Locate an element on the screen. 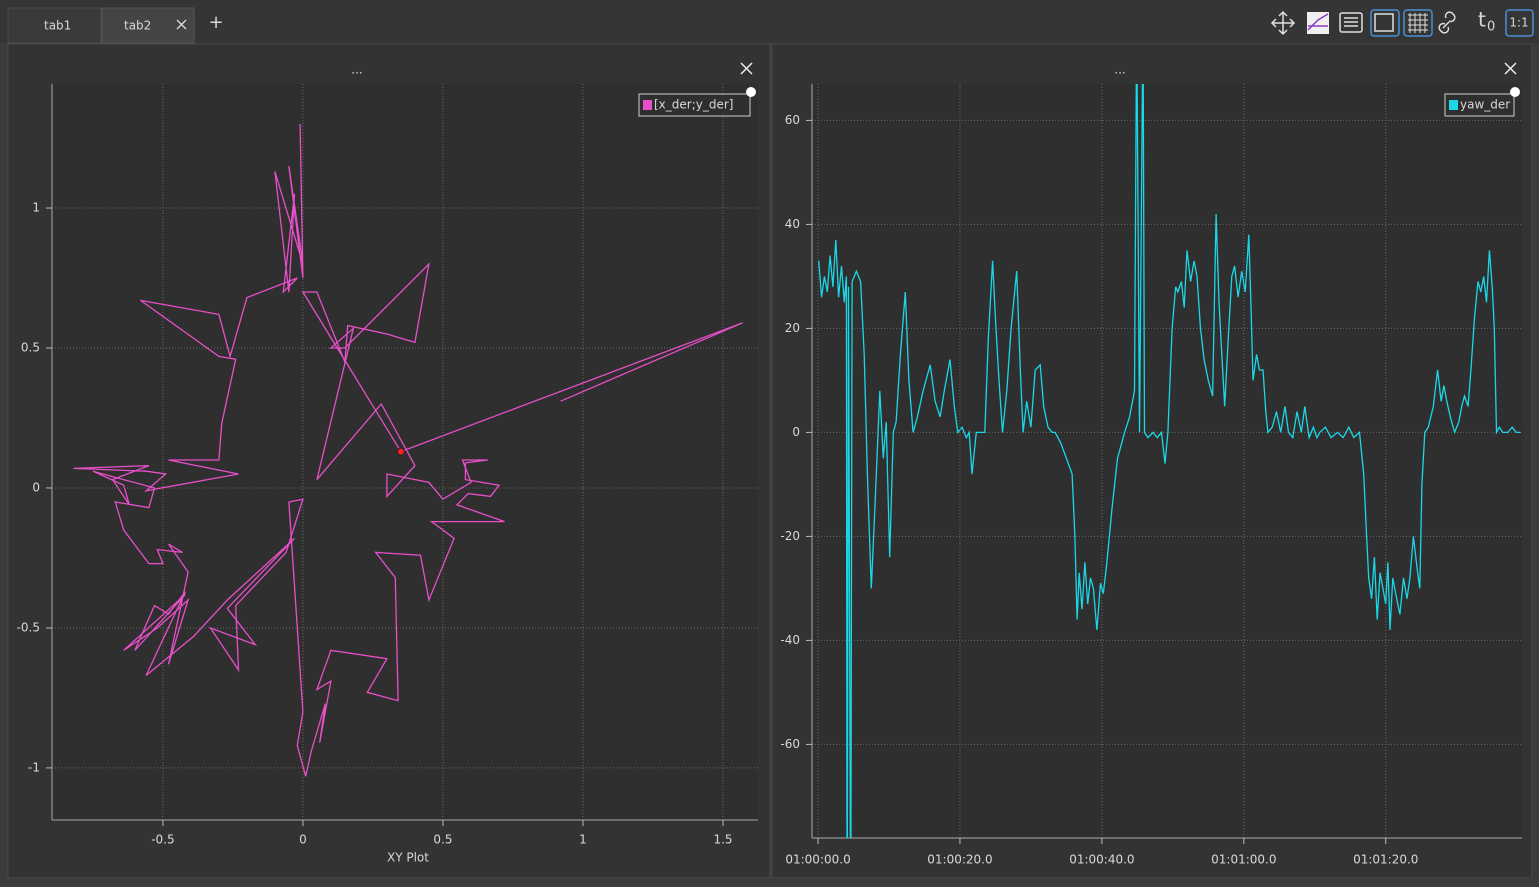  ratio-tool is located at coordinates (1519, 23).